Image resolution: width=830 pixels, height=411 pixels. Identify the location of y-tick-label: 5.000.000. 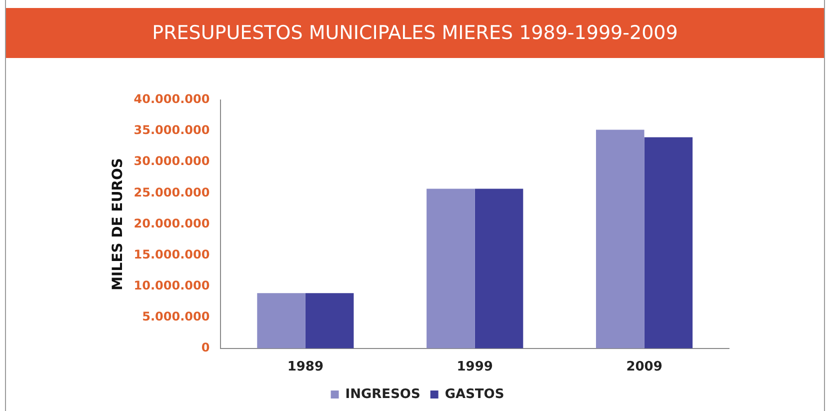
(176, 316).